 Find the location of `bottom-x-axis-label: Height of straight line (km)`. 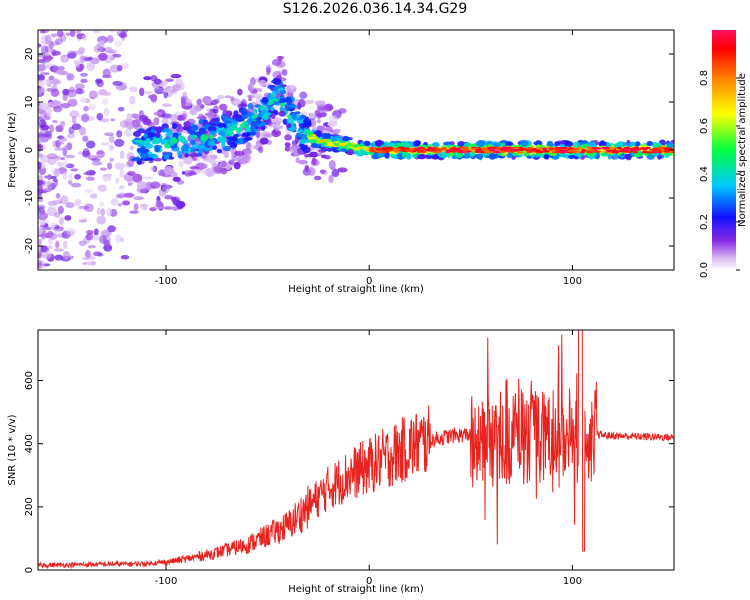

bottom-x-axis-label: Height of straight line (km) is located at coordinates (356, 589).